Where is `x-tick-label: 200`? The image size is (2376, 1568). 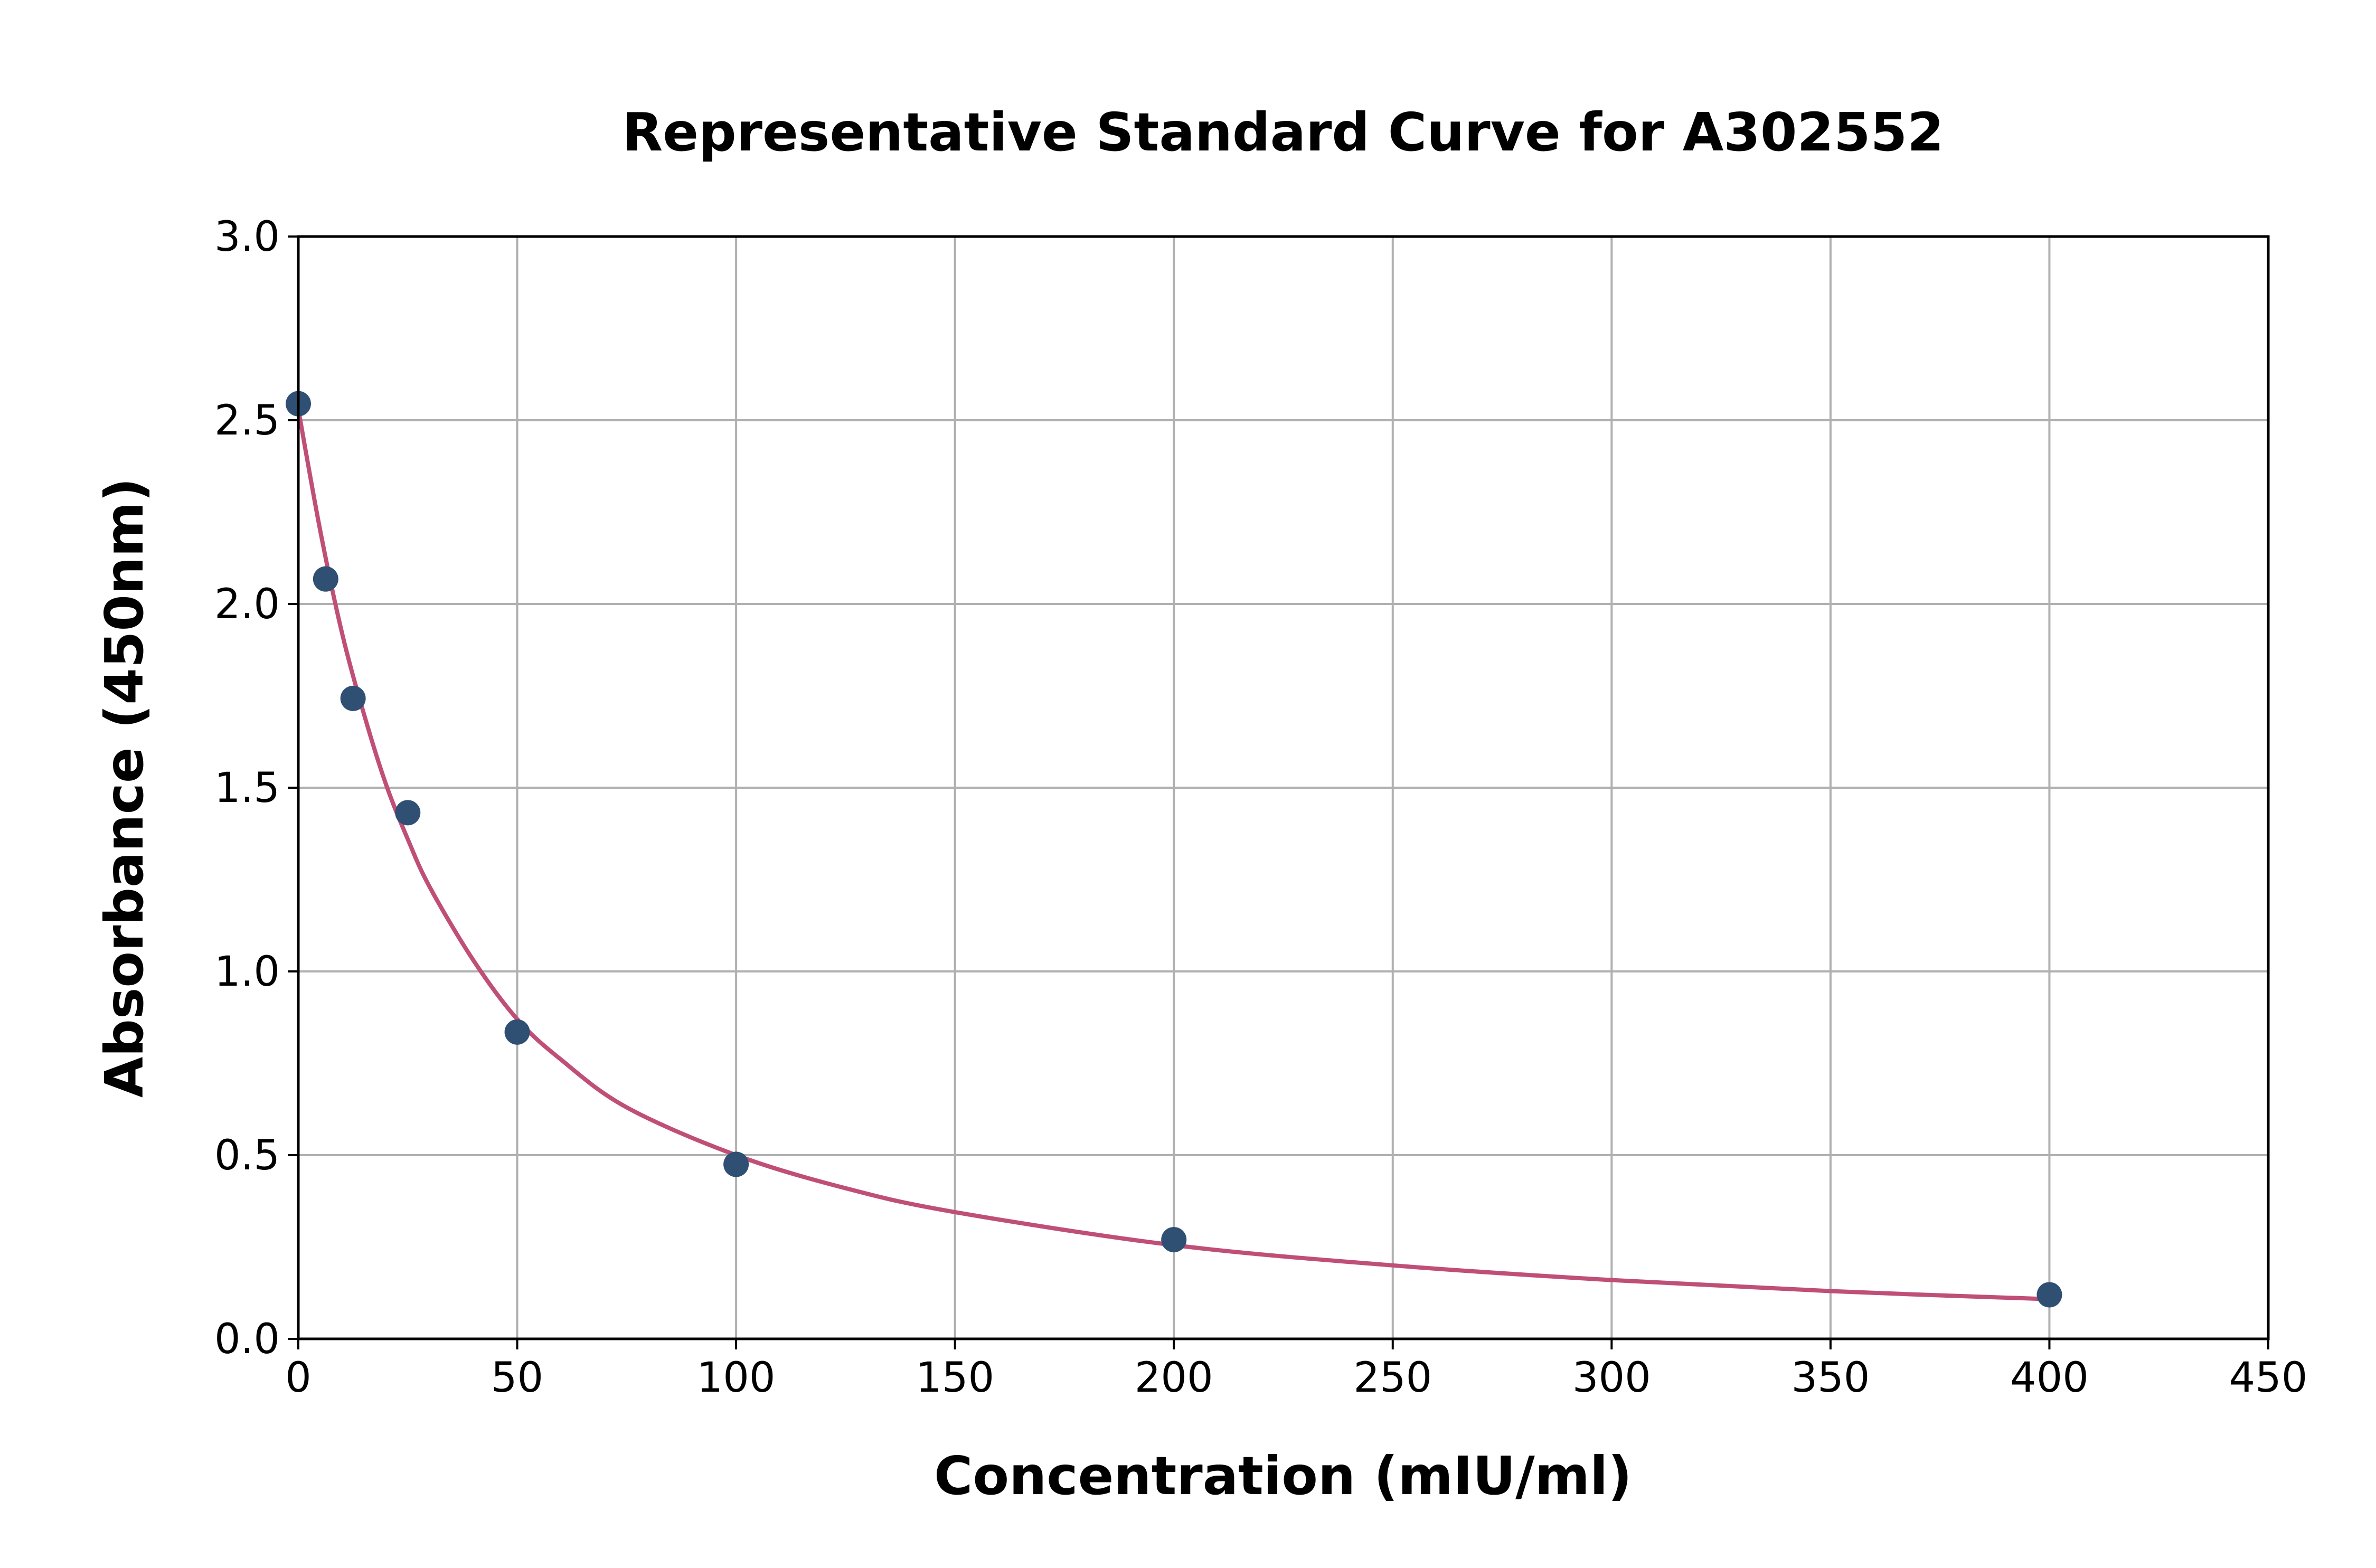
x-tick-label: 200 is located at coordinates (1174, 1378).